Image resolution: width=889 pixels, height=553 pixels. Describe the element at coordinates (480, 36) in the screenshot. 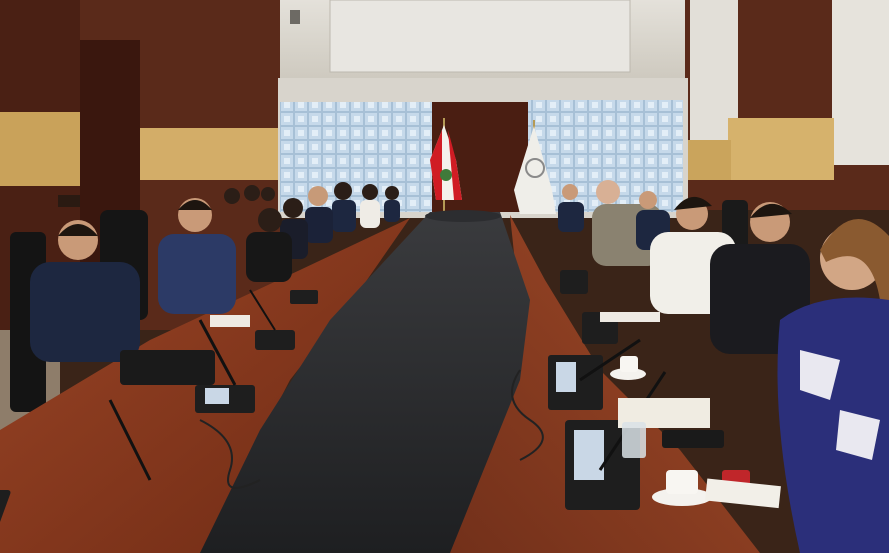

I see `projector-screen` at that location.